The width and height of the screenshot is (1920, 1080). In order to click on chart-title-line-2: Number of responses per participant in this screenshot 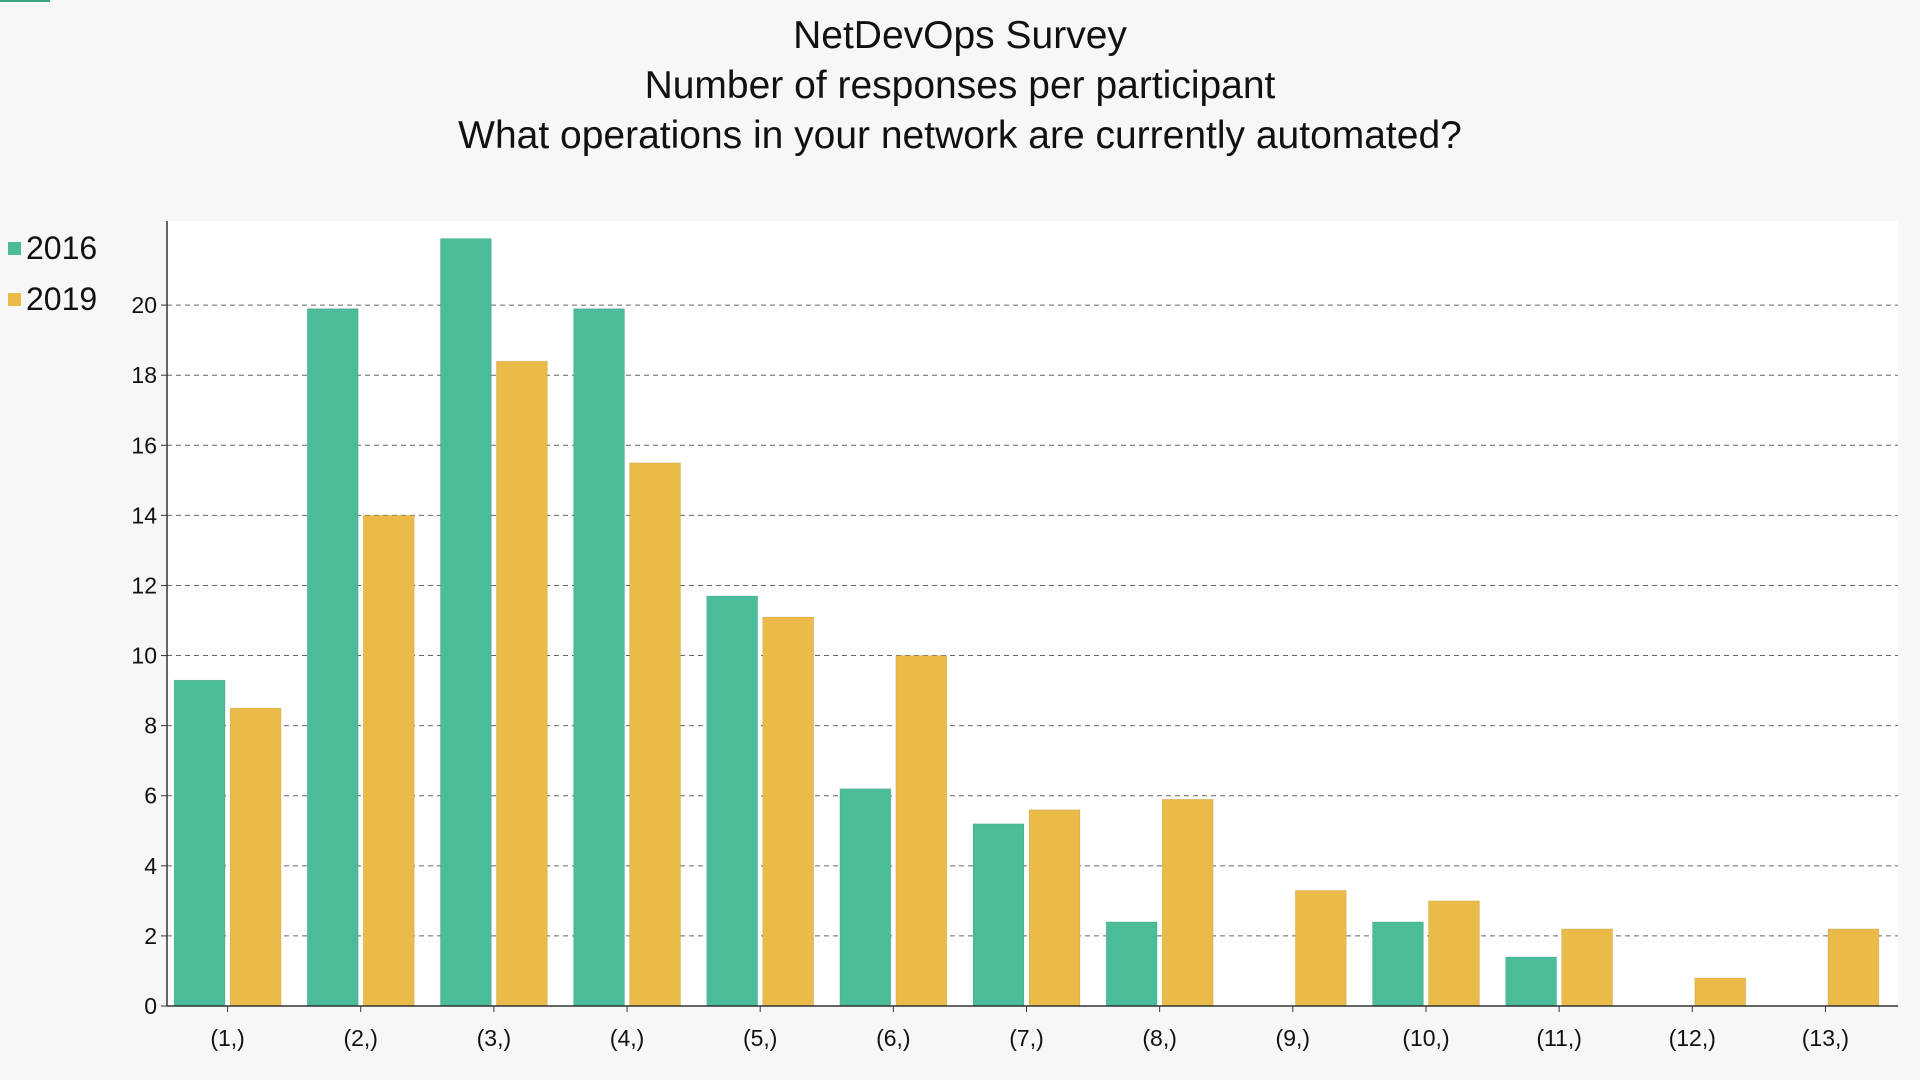, I will do `click(960, 85)`.